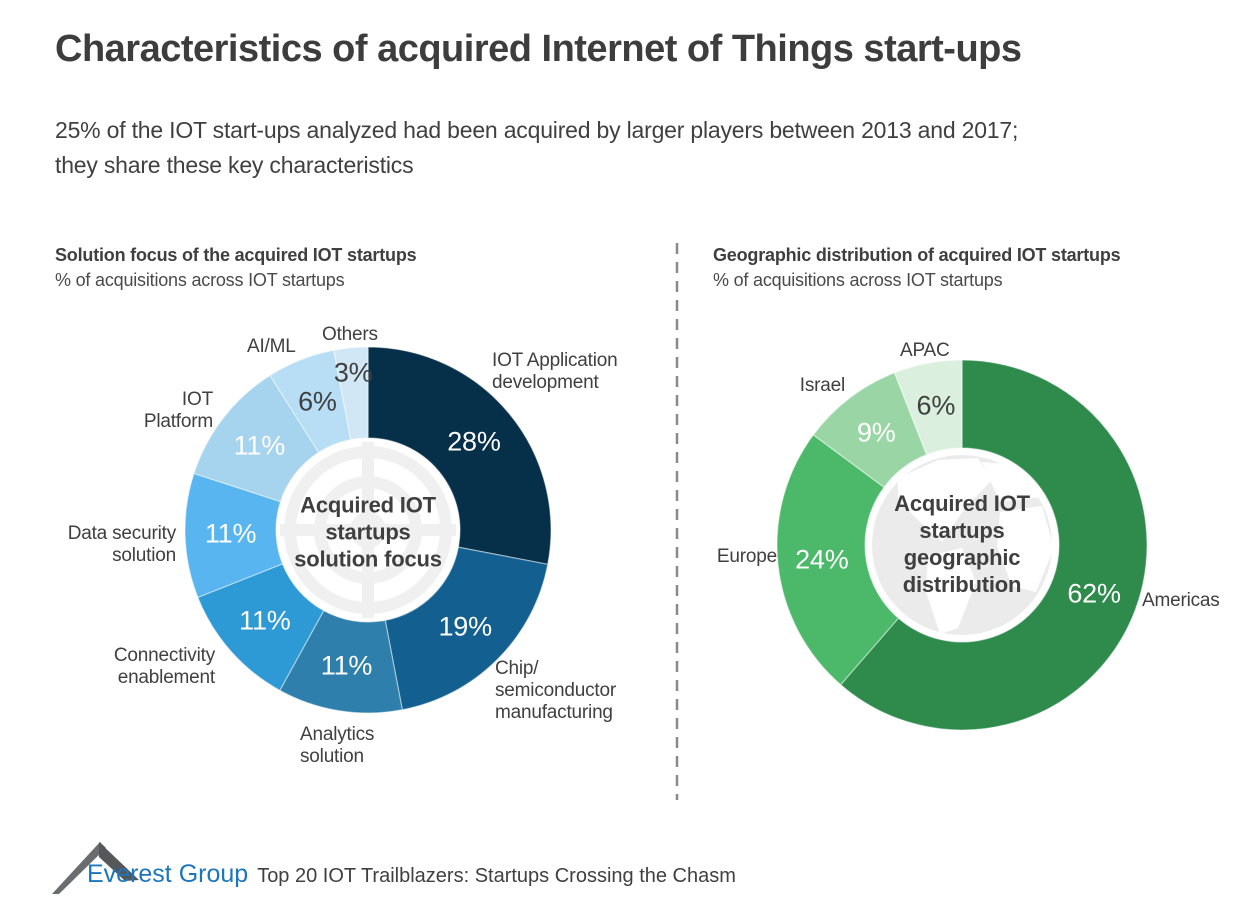 The image size is (1257, 922). What do you see at coordinates (1094, 593) in the screenshot?
I see `value-label-americas: 62%` at bounding box center [1094, 593].